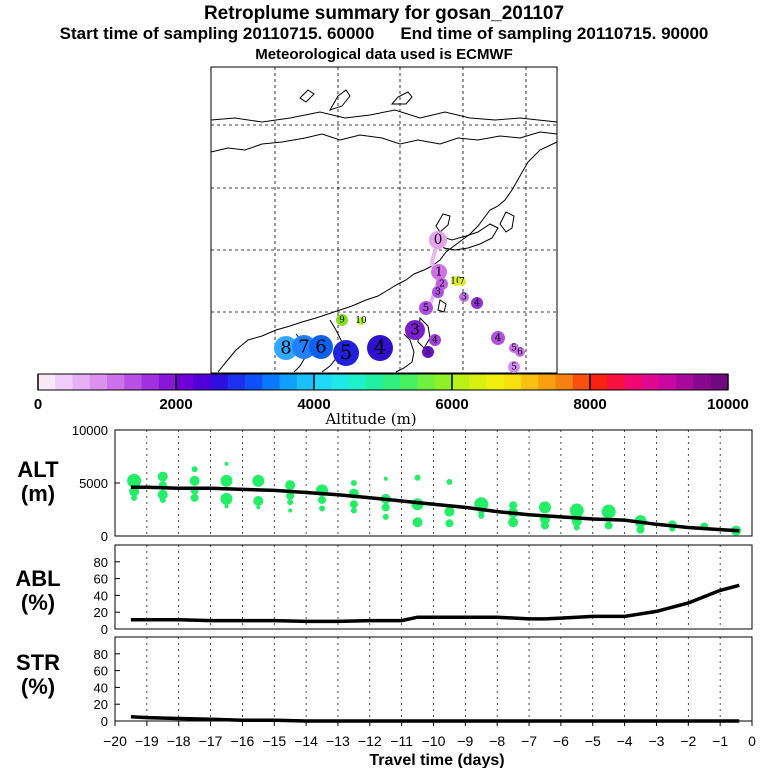  What do you see at coordinates (179, 741) in the screenshot?
I see `x-tick-label: −18` at bounding box center [179, 741].